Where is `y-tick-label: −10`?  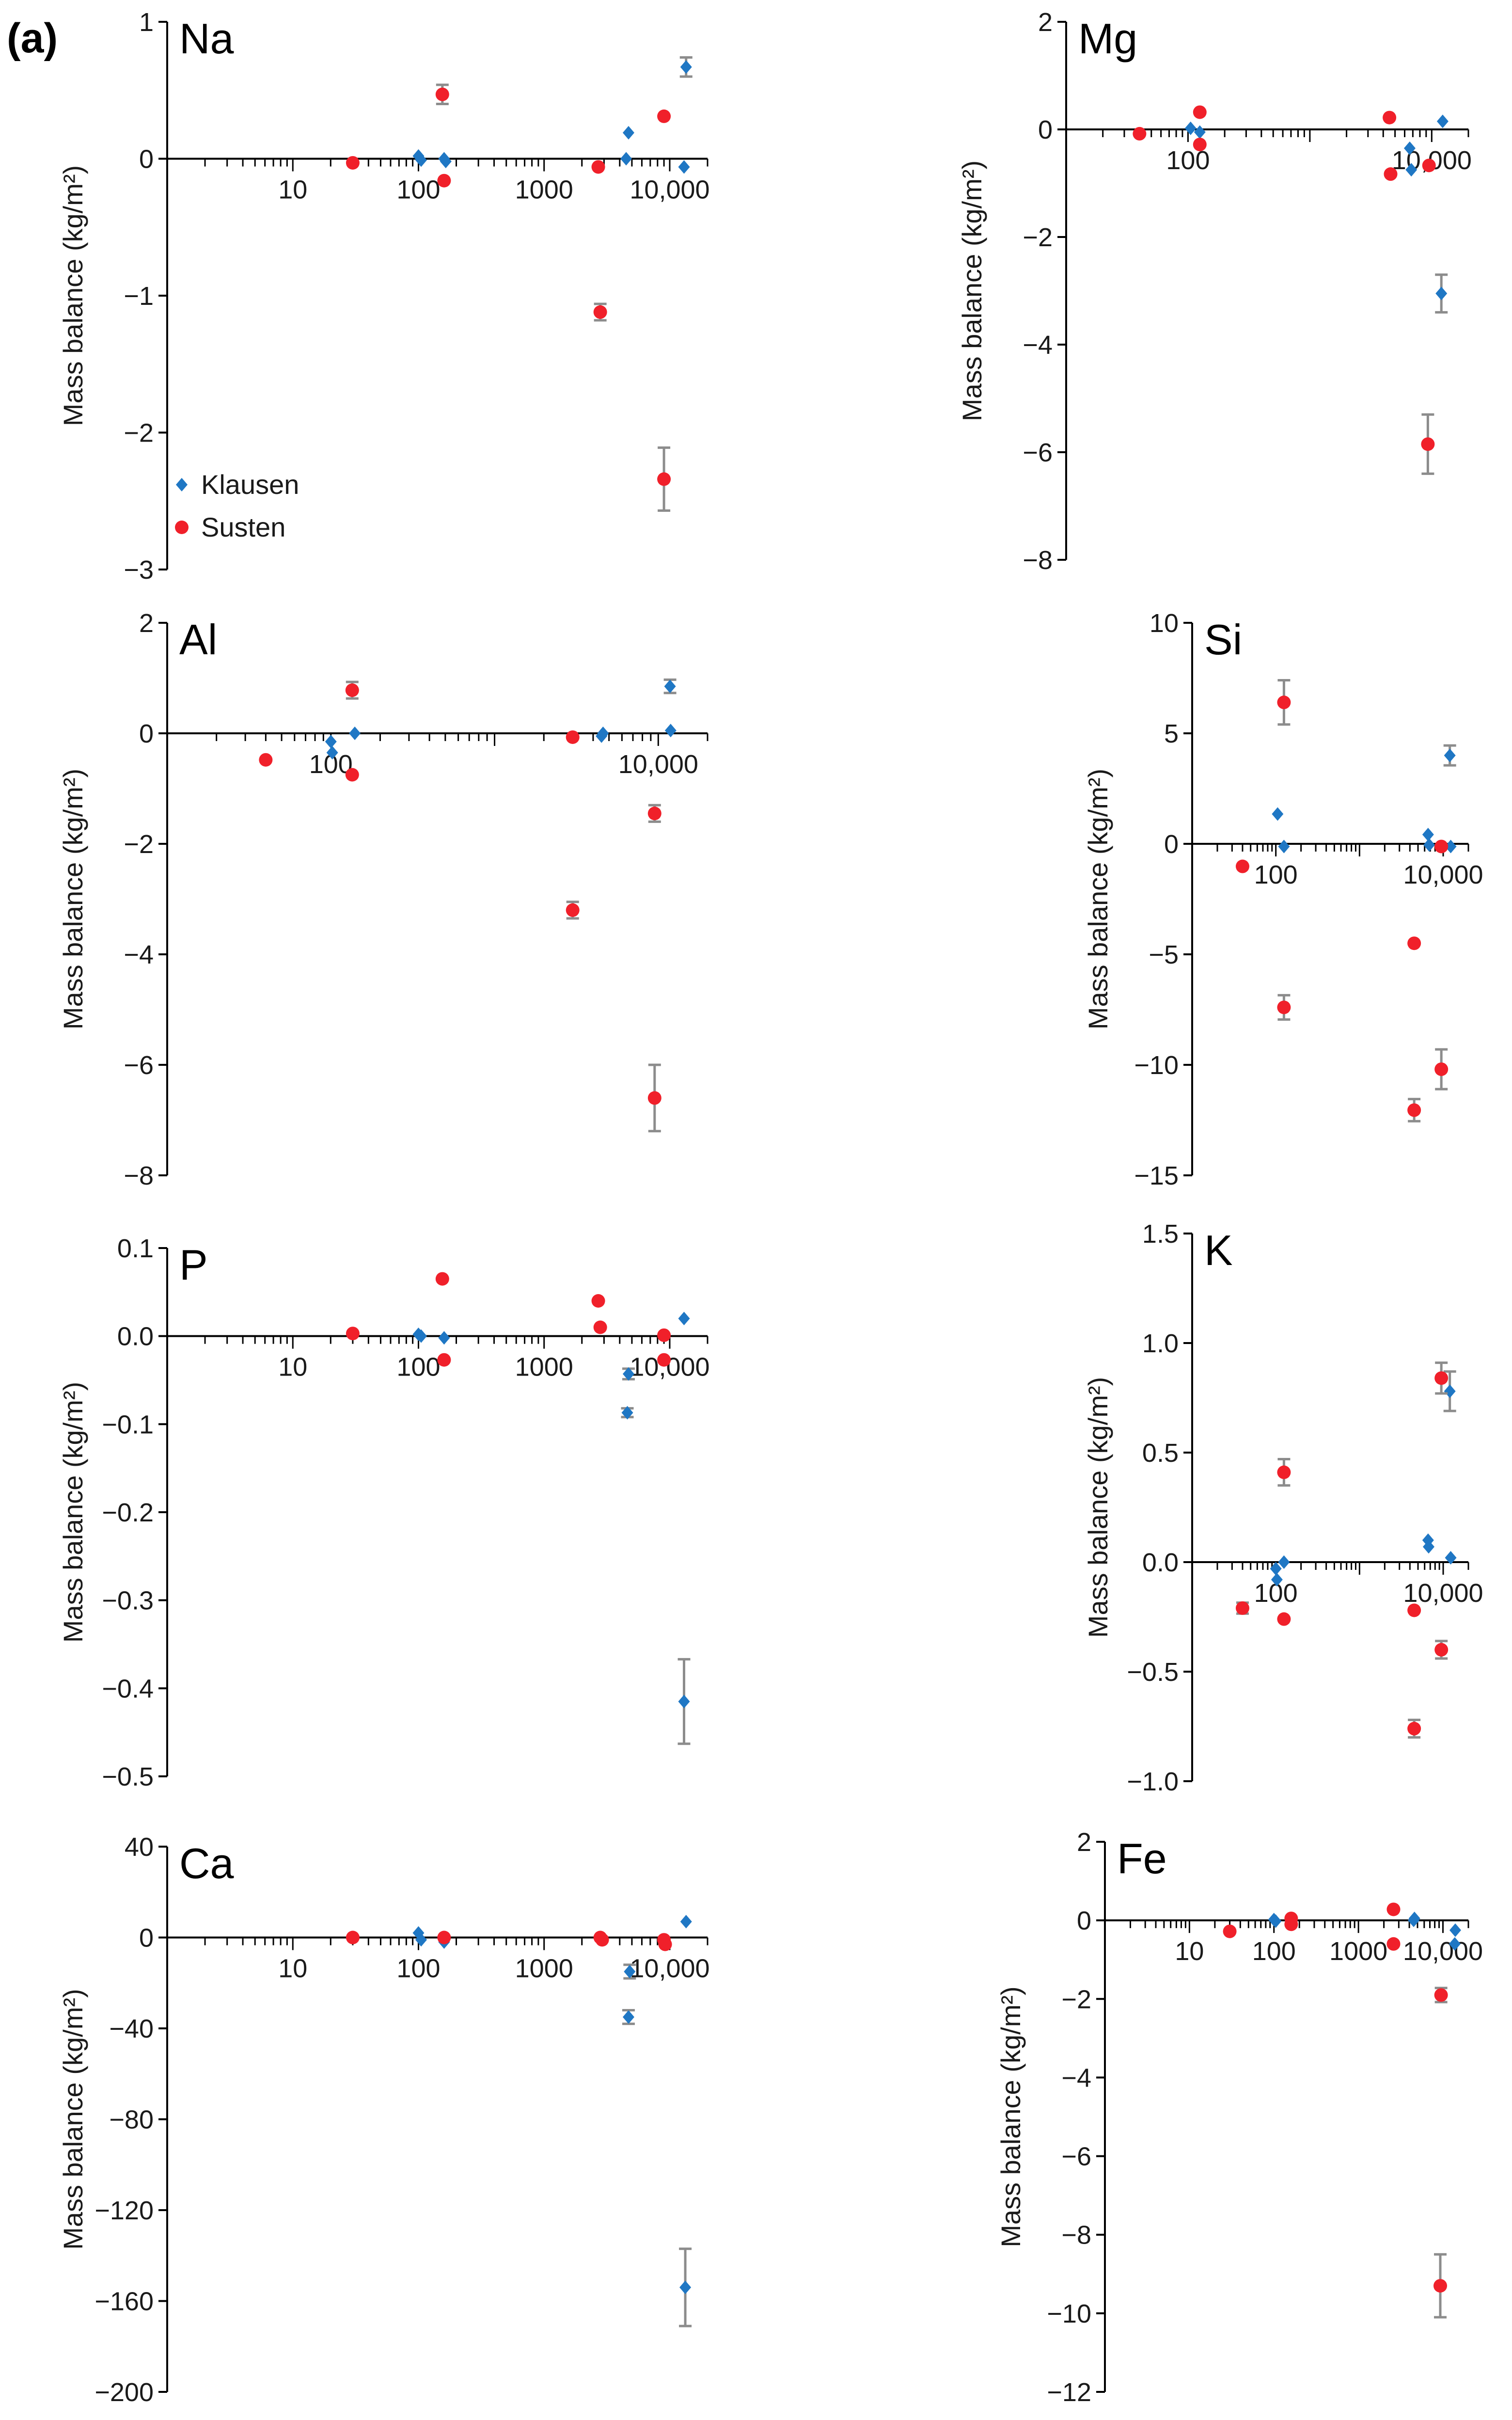 y-tick-label: −10 is located at coordinates (1156, 1065).